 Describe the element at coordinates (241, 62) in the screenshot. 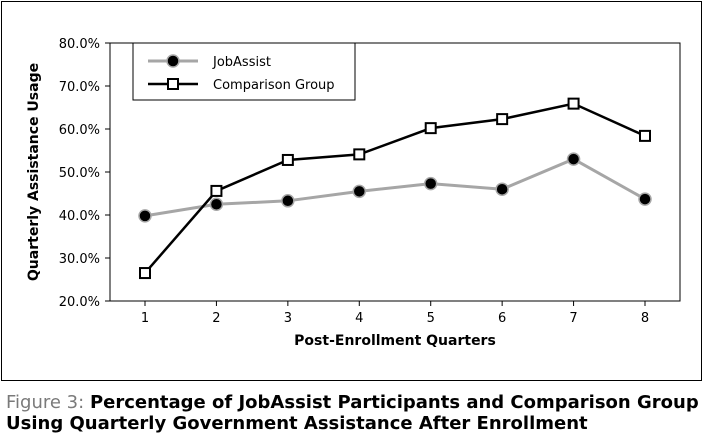

I see `legend-label-jobassist: JobAssist` at that location.